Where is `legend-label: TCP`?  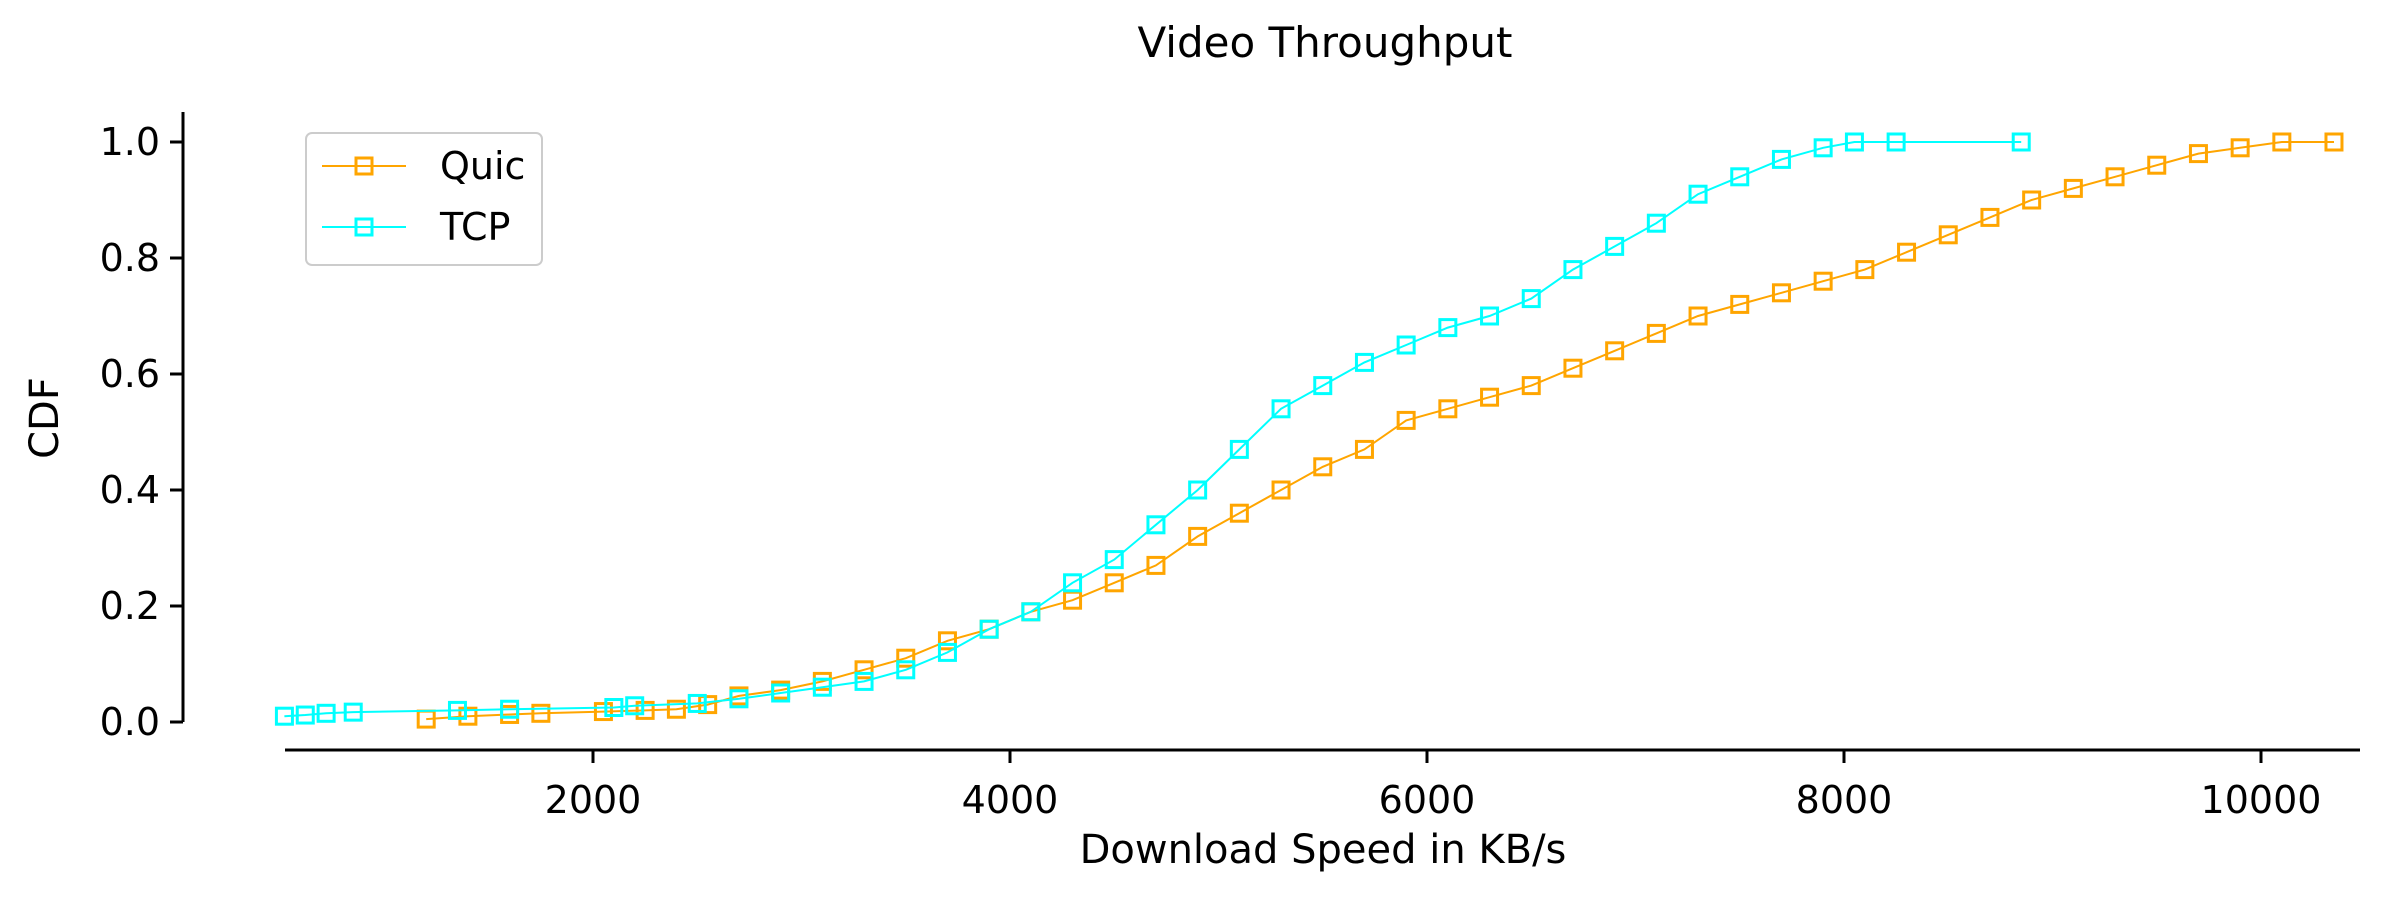
legend-label: TCP is located at coordinates (474, 227).